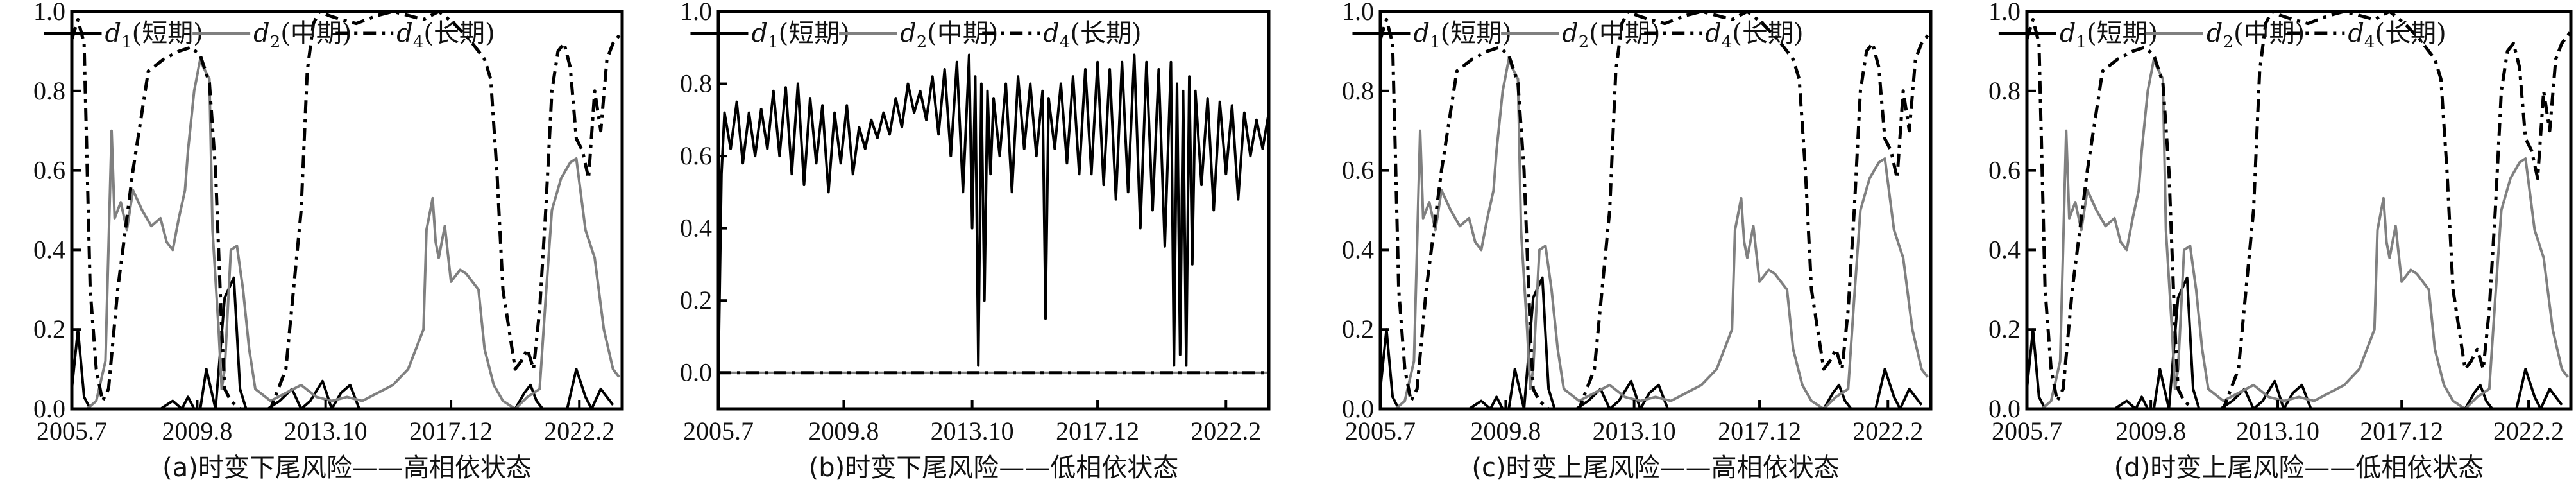 Image resolution: width=2576 pixels, height=491 pixels. I want to click on panel-caption: (a)时变下尾风险——高相依状态, so click(347, 468).